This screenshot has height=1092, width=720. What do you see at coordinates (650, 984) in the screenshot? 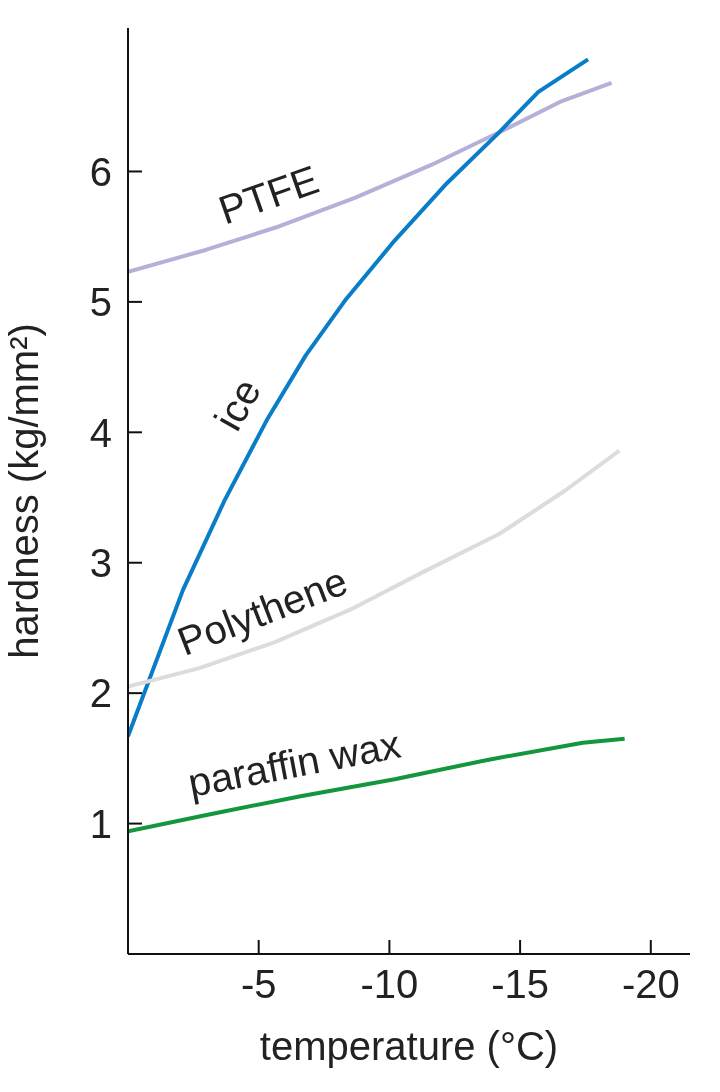
I see `x-tick-label: -20` at bounding box center [650, 984].